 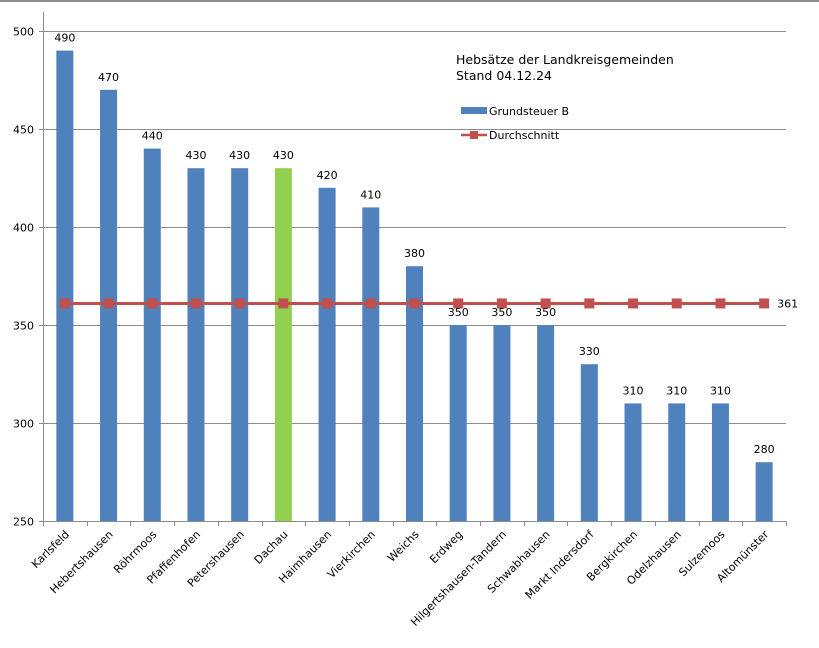 I want to click on data-label: 410, so click(x=370, y=194).